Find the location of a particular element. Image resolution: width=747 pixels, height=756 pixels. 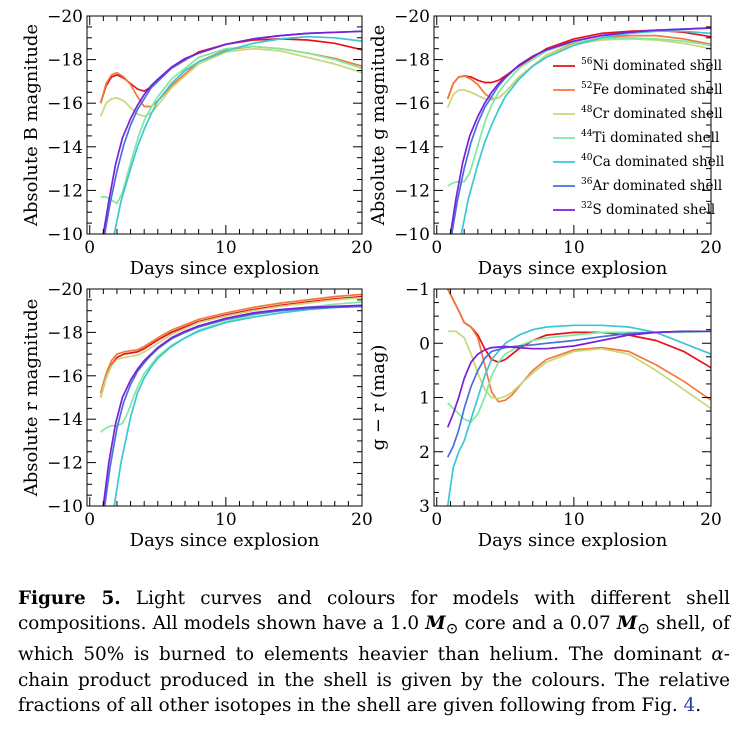

top-right-ytick-label: −20 is located at coordinates (412, 17).